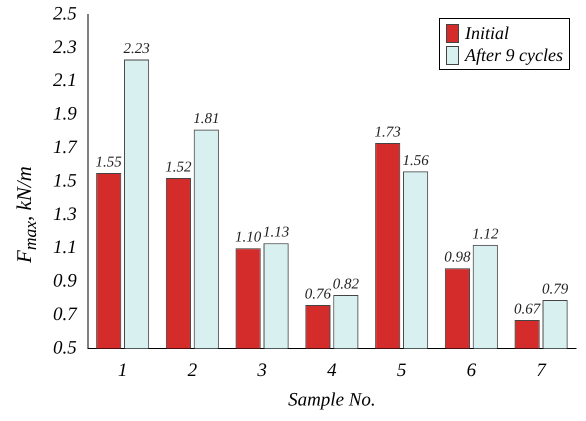 This screenshot has width=586, height=421. What do you see at coordinates (387, 132) in the screenshot?
I see `data-label: 1.73` at bounding box center [387, 132].